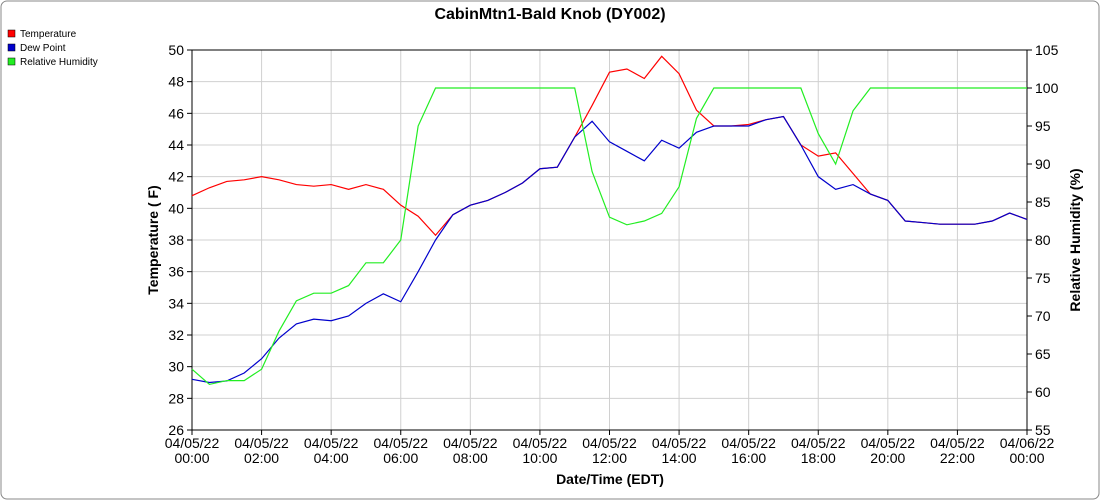 The width and height of the screenshot is (1100, 500). I want to click on x-tick-label: 04/05/22 20:00, so click(888, 450).